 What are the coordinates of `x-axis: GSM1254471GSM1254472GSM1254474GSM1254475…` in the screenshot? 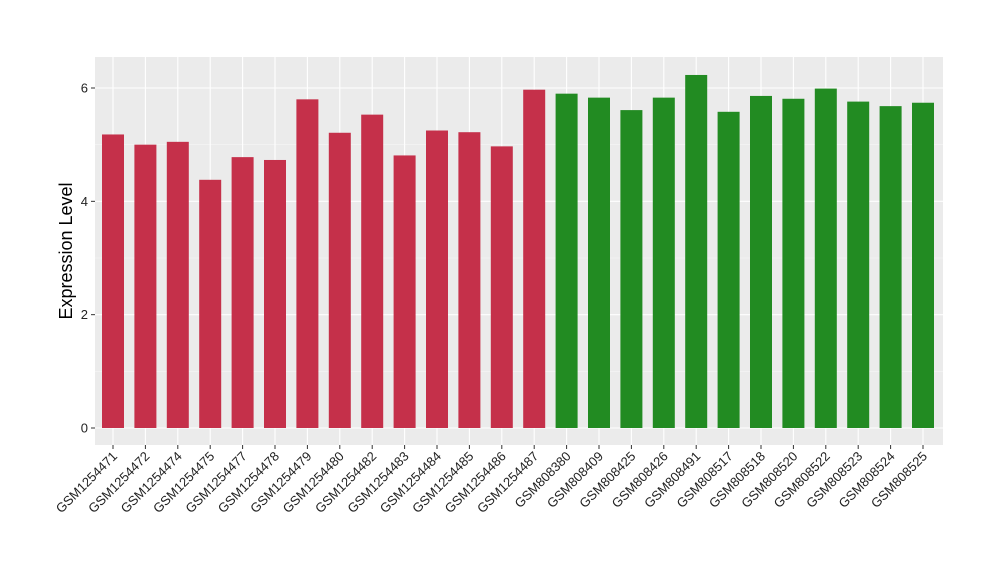 It's located at (491, 480).